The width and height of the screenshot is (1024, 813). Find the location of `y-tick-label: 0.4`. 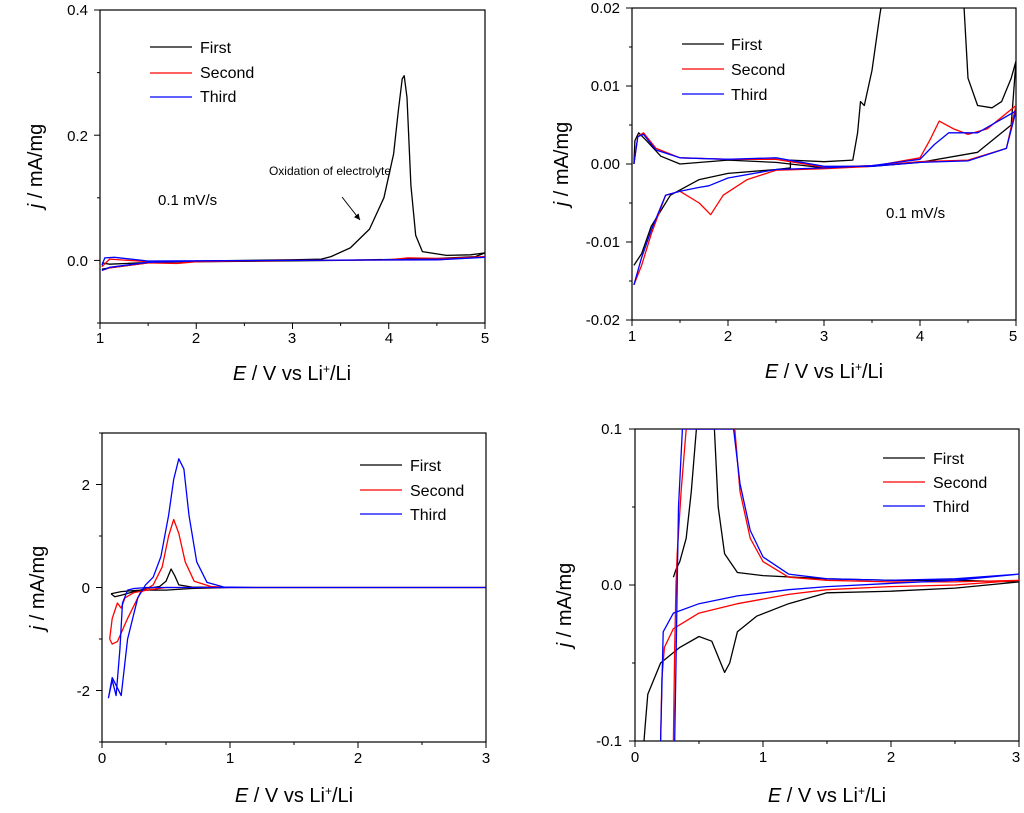

y-tick-label: 0.4 is located at coordinates (77, 10).